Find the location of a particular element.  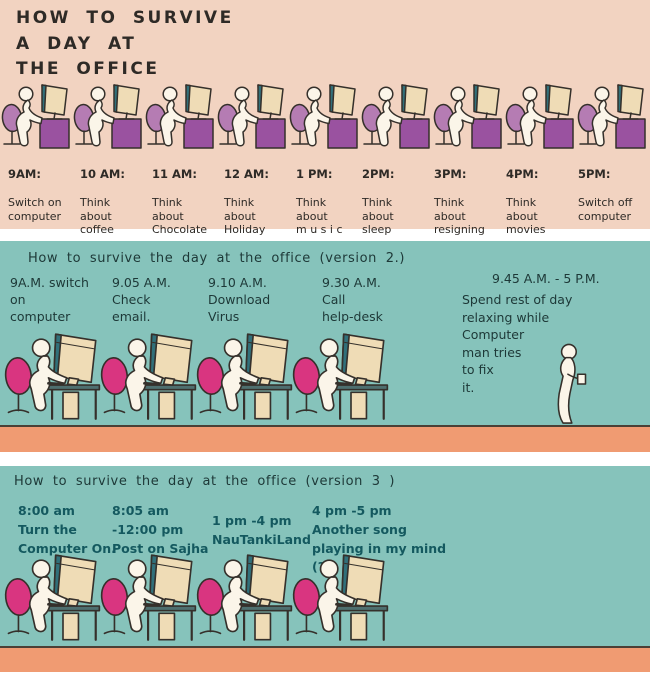

schedule-entry: 12 AM: Think about Holiday is located at coordinates (260, 202).